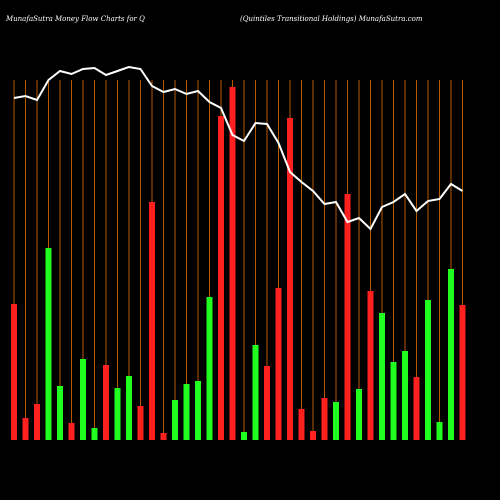  What do you see at coordinates (75, 19) in the screenshot?
I see `chart-title: MunafaSutra Money Flow Charts for Q` at bounding box center [75, 19].